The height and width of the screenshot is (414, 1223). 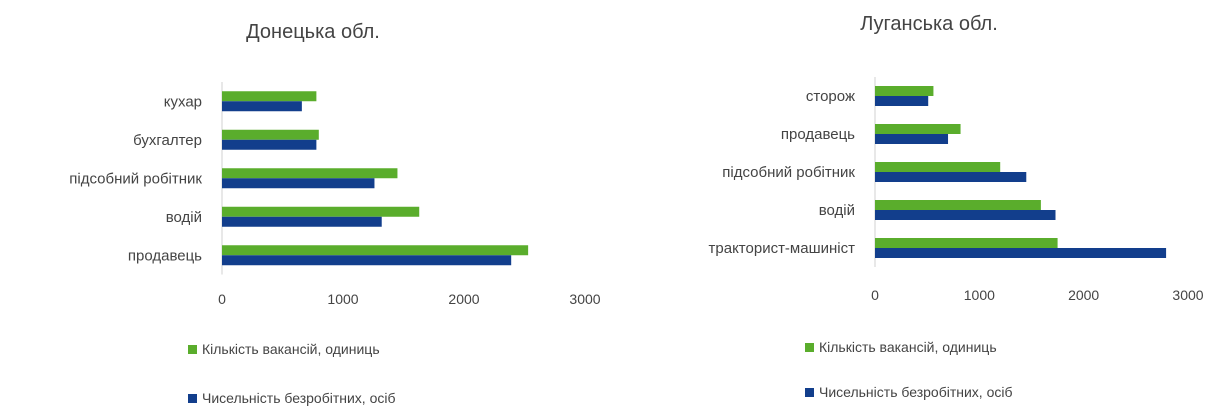 I want to click on category-label: тракторист-машиніст, so click(x=782, y=248).